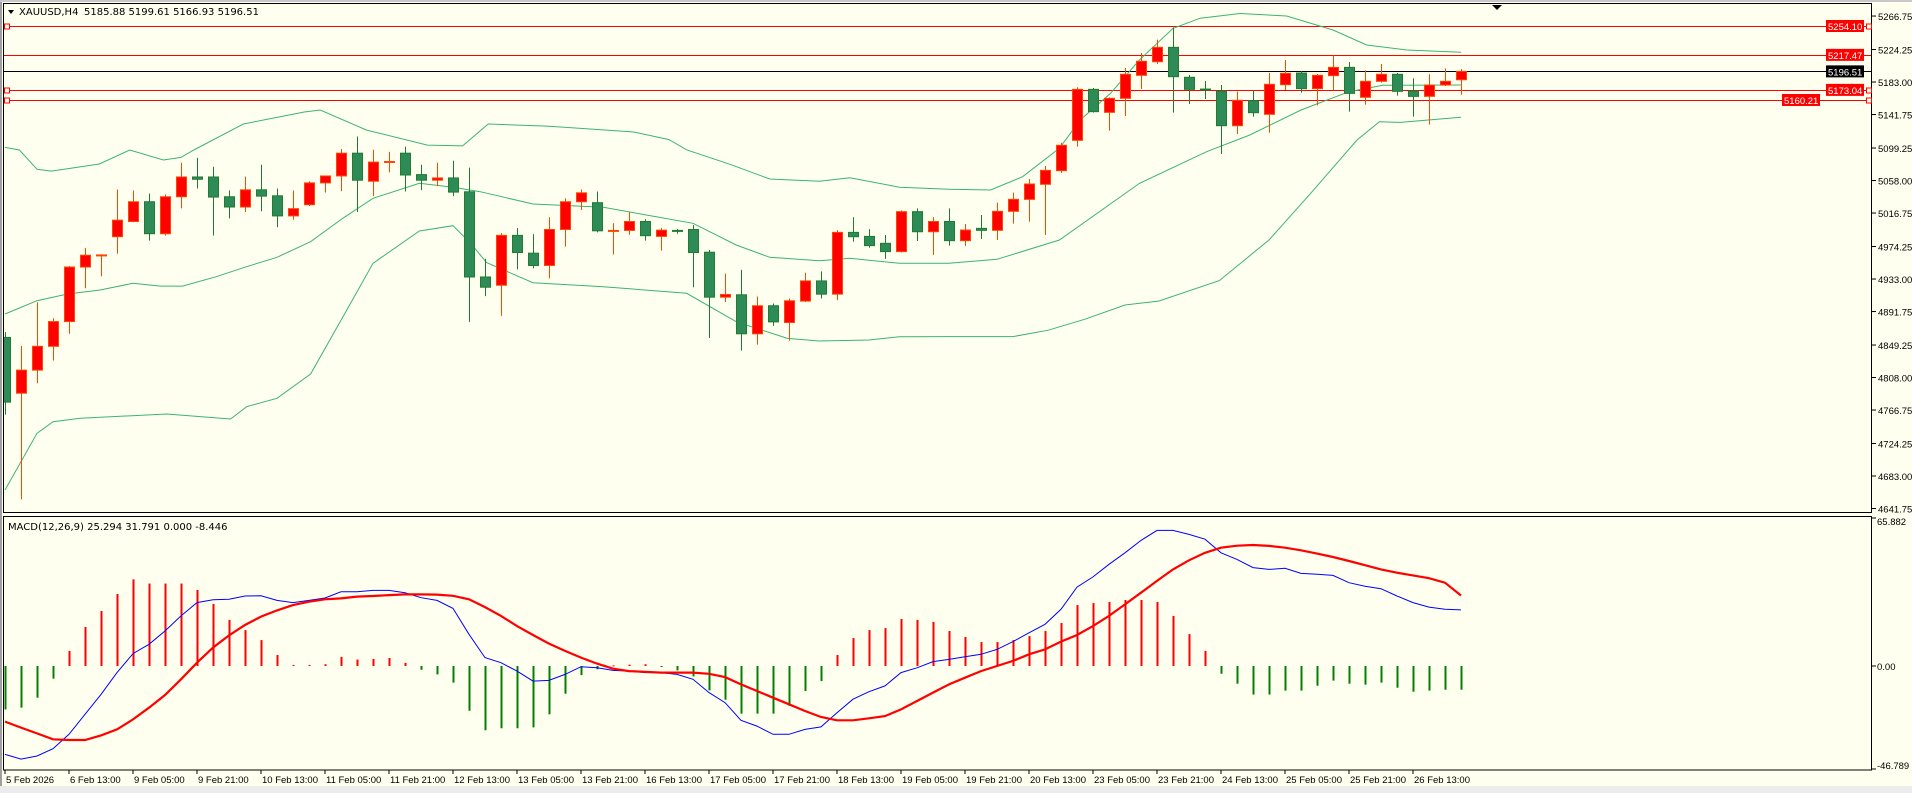 This screenshot has width=1912, height=793. I want to click on dropdown-triangle-icon, so click(11, 12).